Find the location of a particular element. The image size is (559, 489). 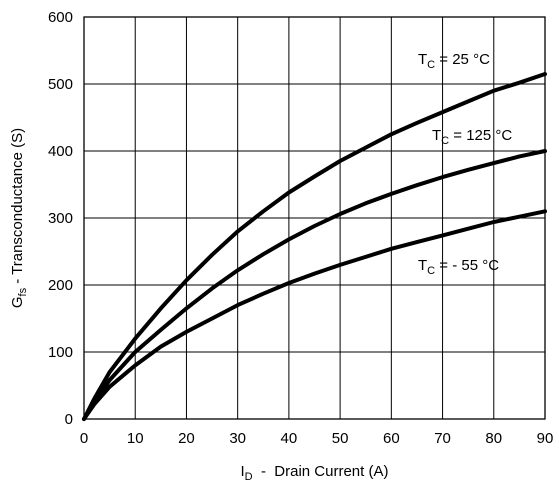

x-tick-label: 20 is located at coordinates (186, 438).